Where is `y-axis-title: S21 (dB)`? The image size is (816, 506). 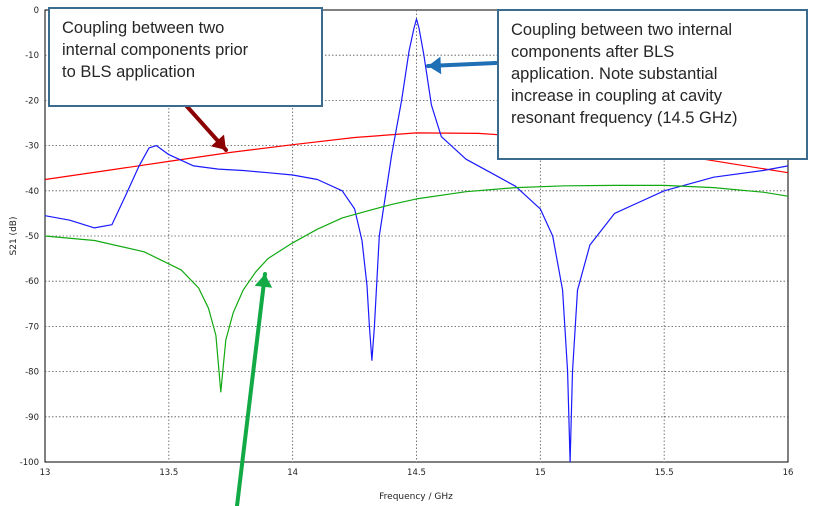
y-axis-title: S21 (dB) is located at coordinates (14, 236).